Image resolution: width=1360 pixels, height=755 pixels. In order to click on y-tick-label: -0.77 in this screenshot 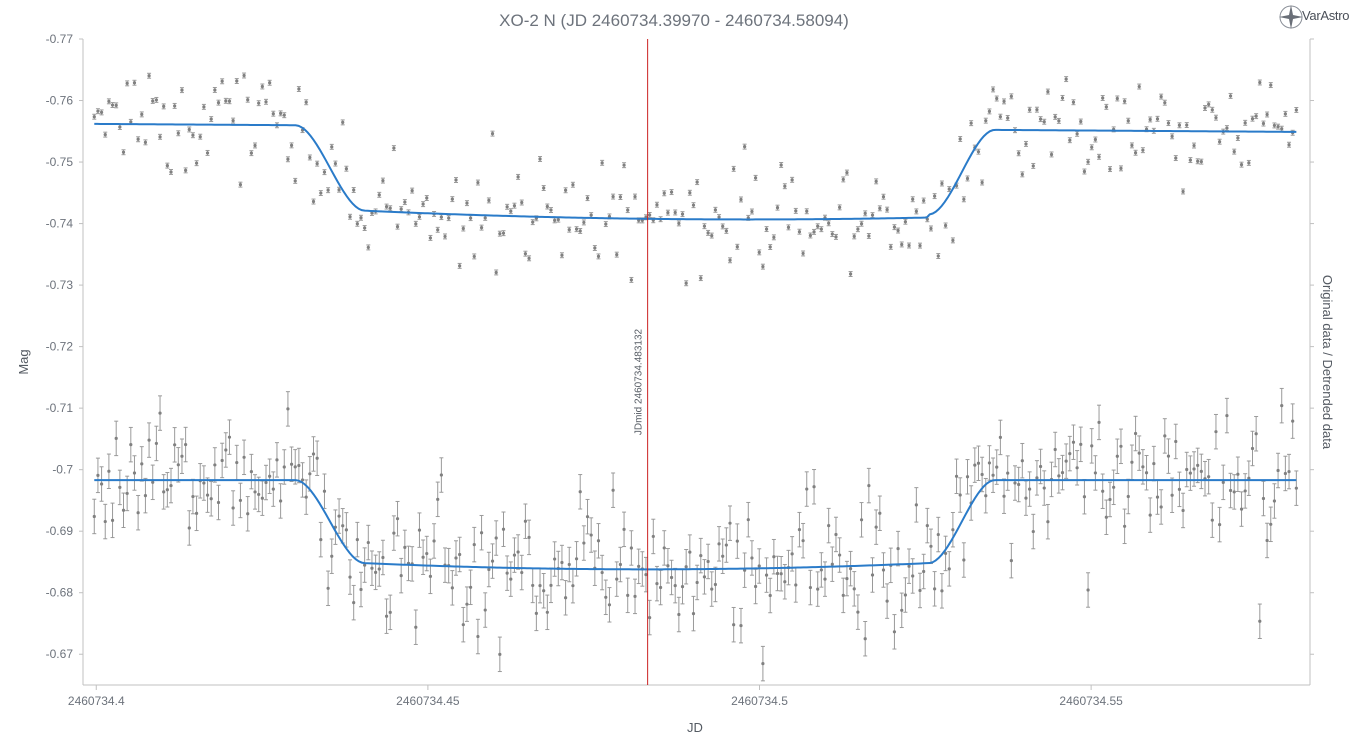, I will do `click(60, 39)`.